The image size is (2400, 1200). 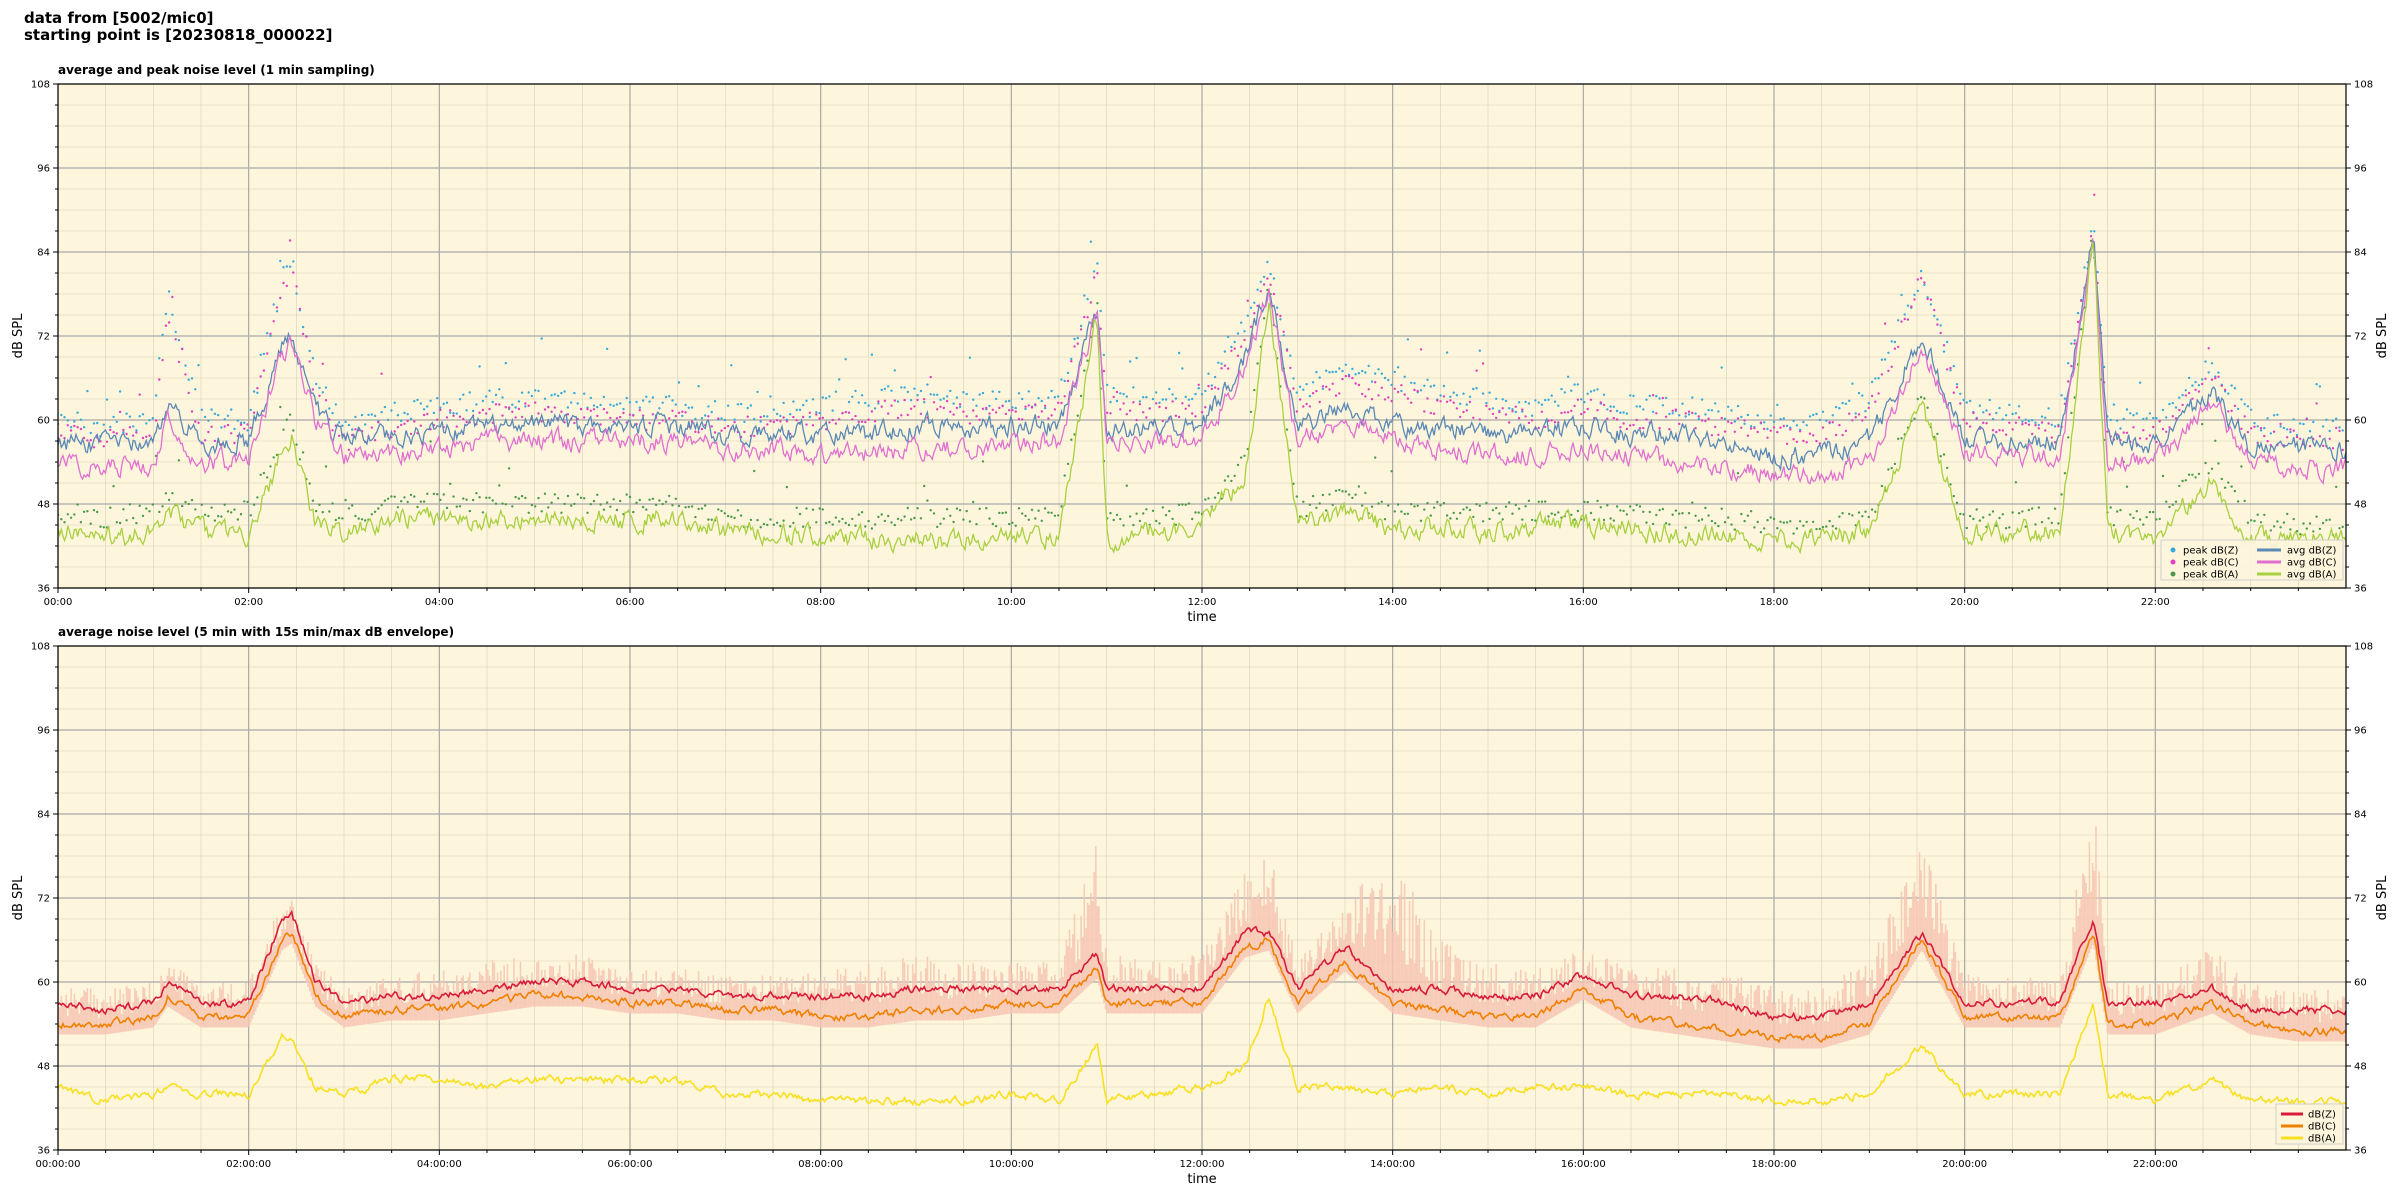 I want to click on line-series-dbz, so click(x=1202, y=965).